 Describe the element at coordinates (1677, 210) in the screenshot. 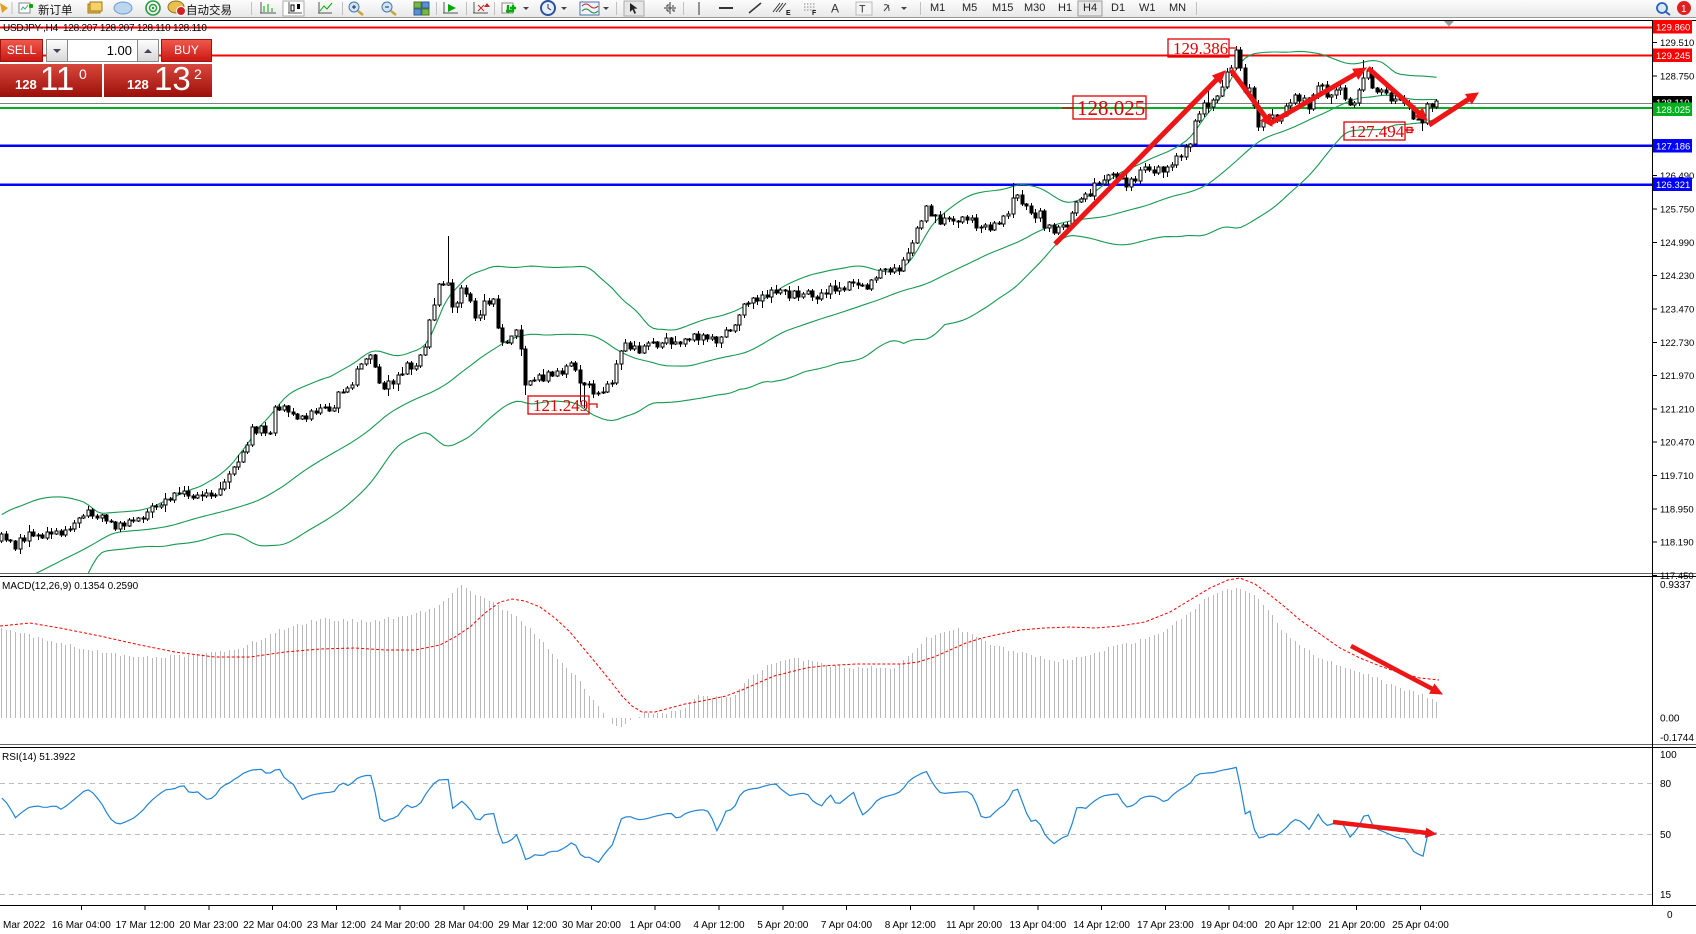

I see `svg-text: 125.750` at that location.